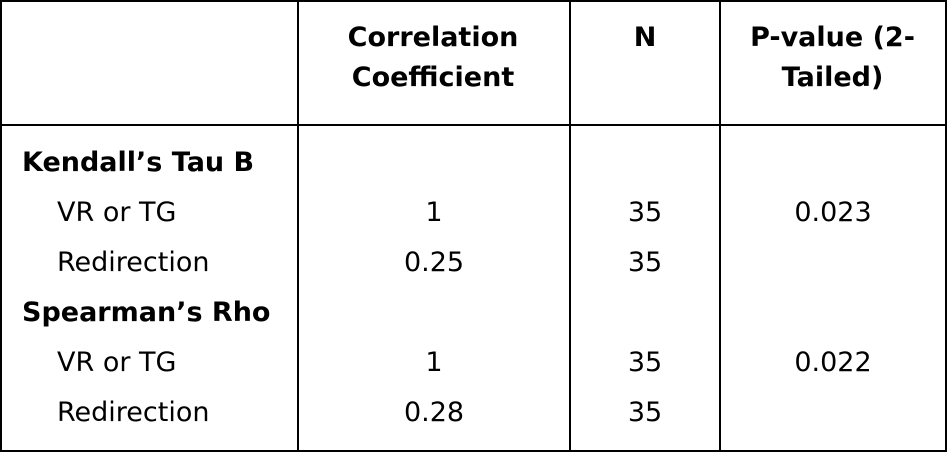 The height and width of the screenshot is (452, 947). Describe the element at coordinates (473, 125) in the screenshot. I see `header-rule` at that location.